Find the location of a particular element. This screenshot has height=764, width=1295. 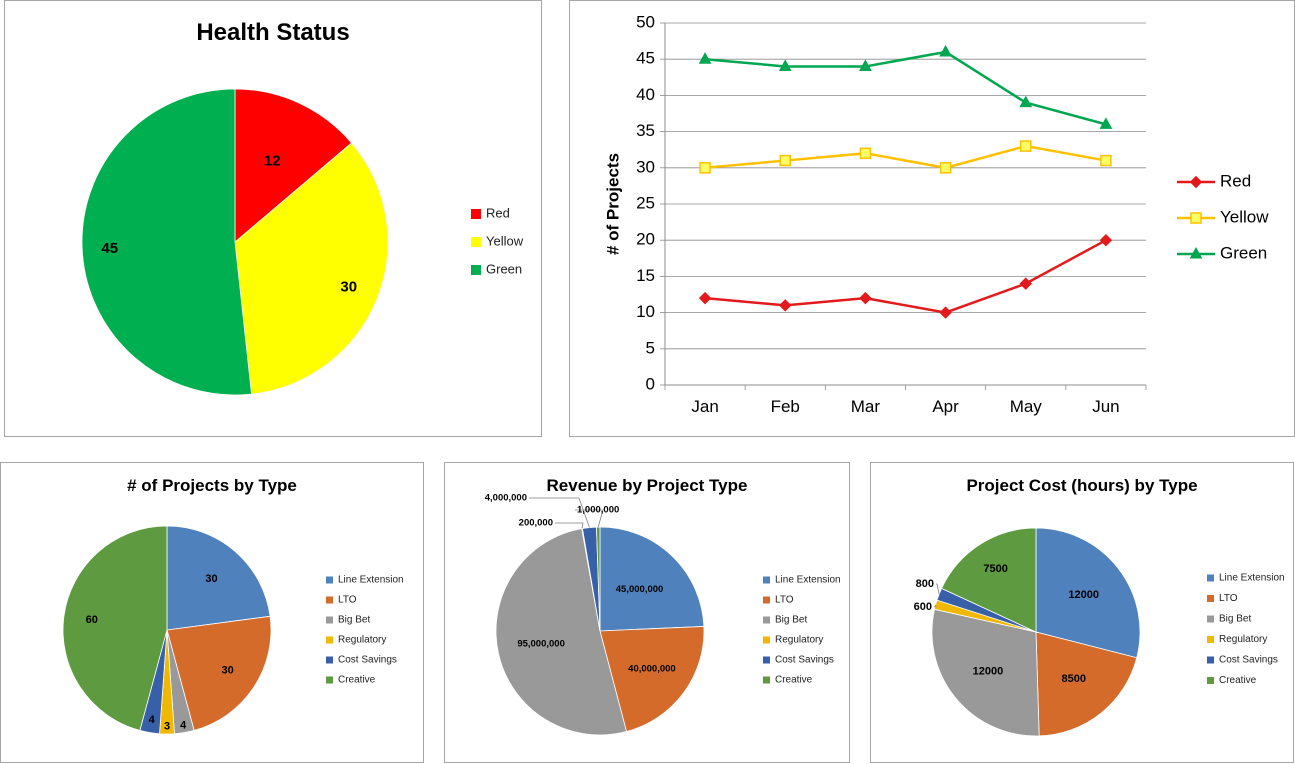

y-tick-label: 10 is located at coordinates (645, 311).